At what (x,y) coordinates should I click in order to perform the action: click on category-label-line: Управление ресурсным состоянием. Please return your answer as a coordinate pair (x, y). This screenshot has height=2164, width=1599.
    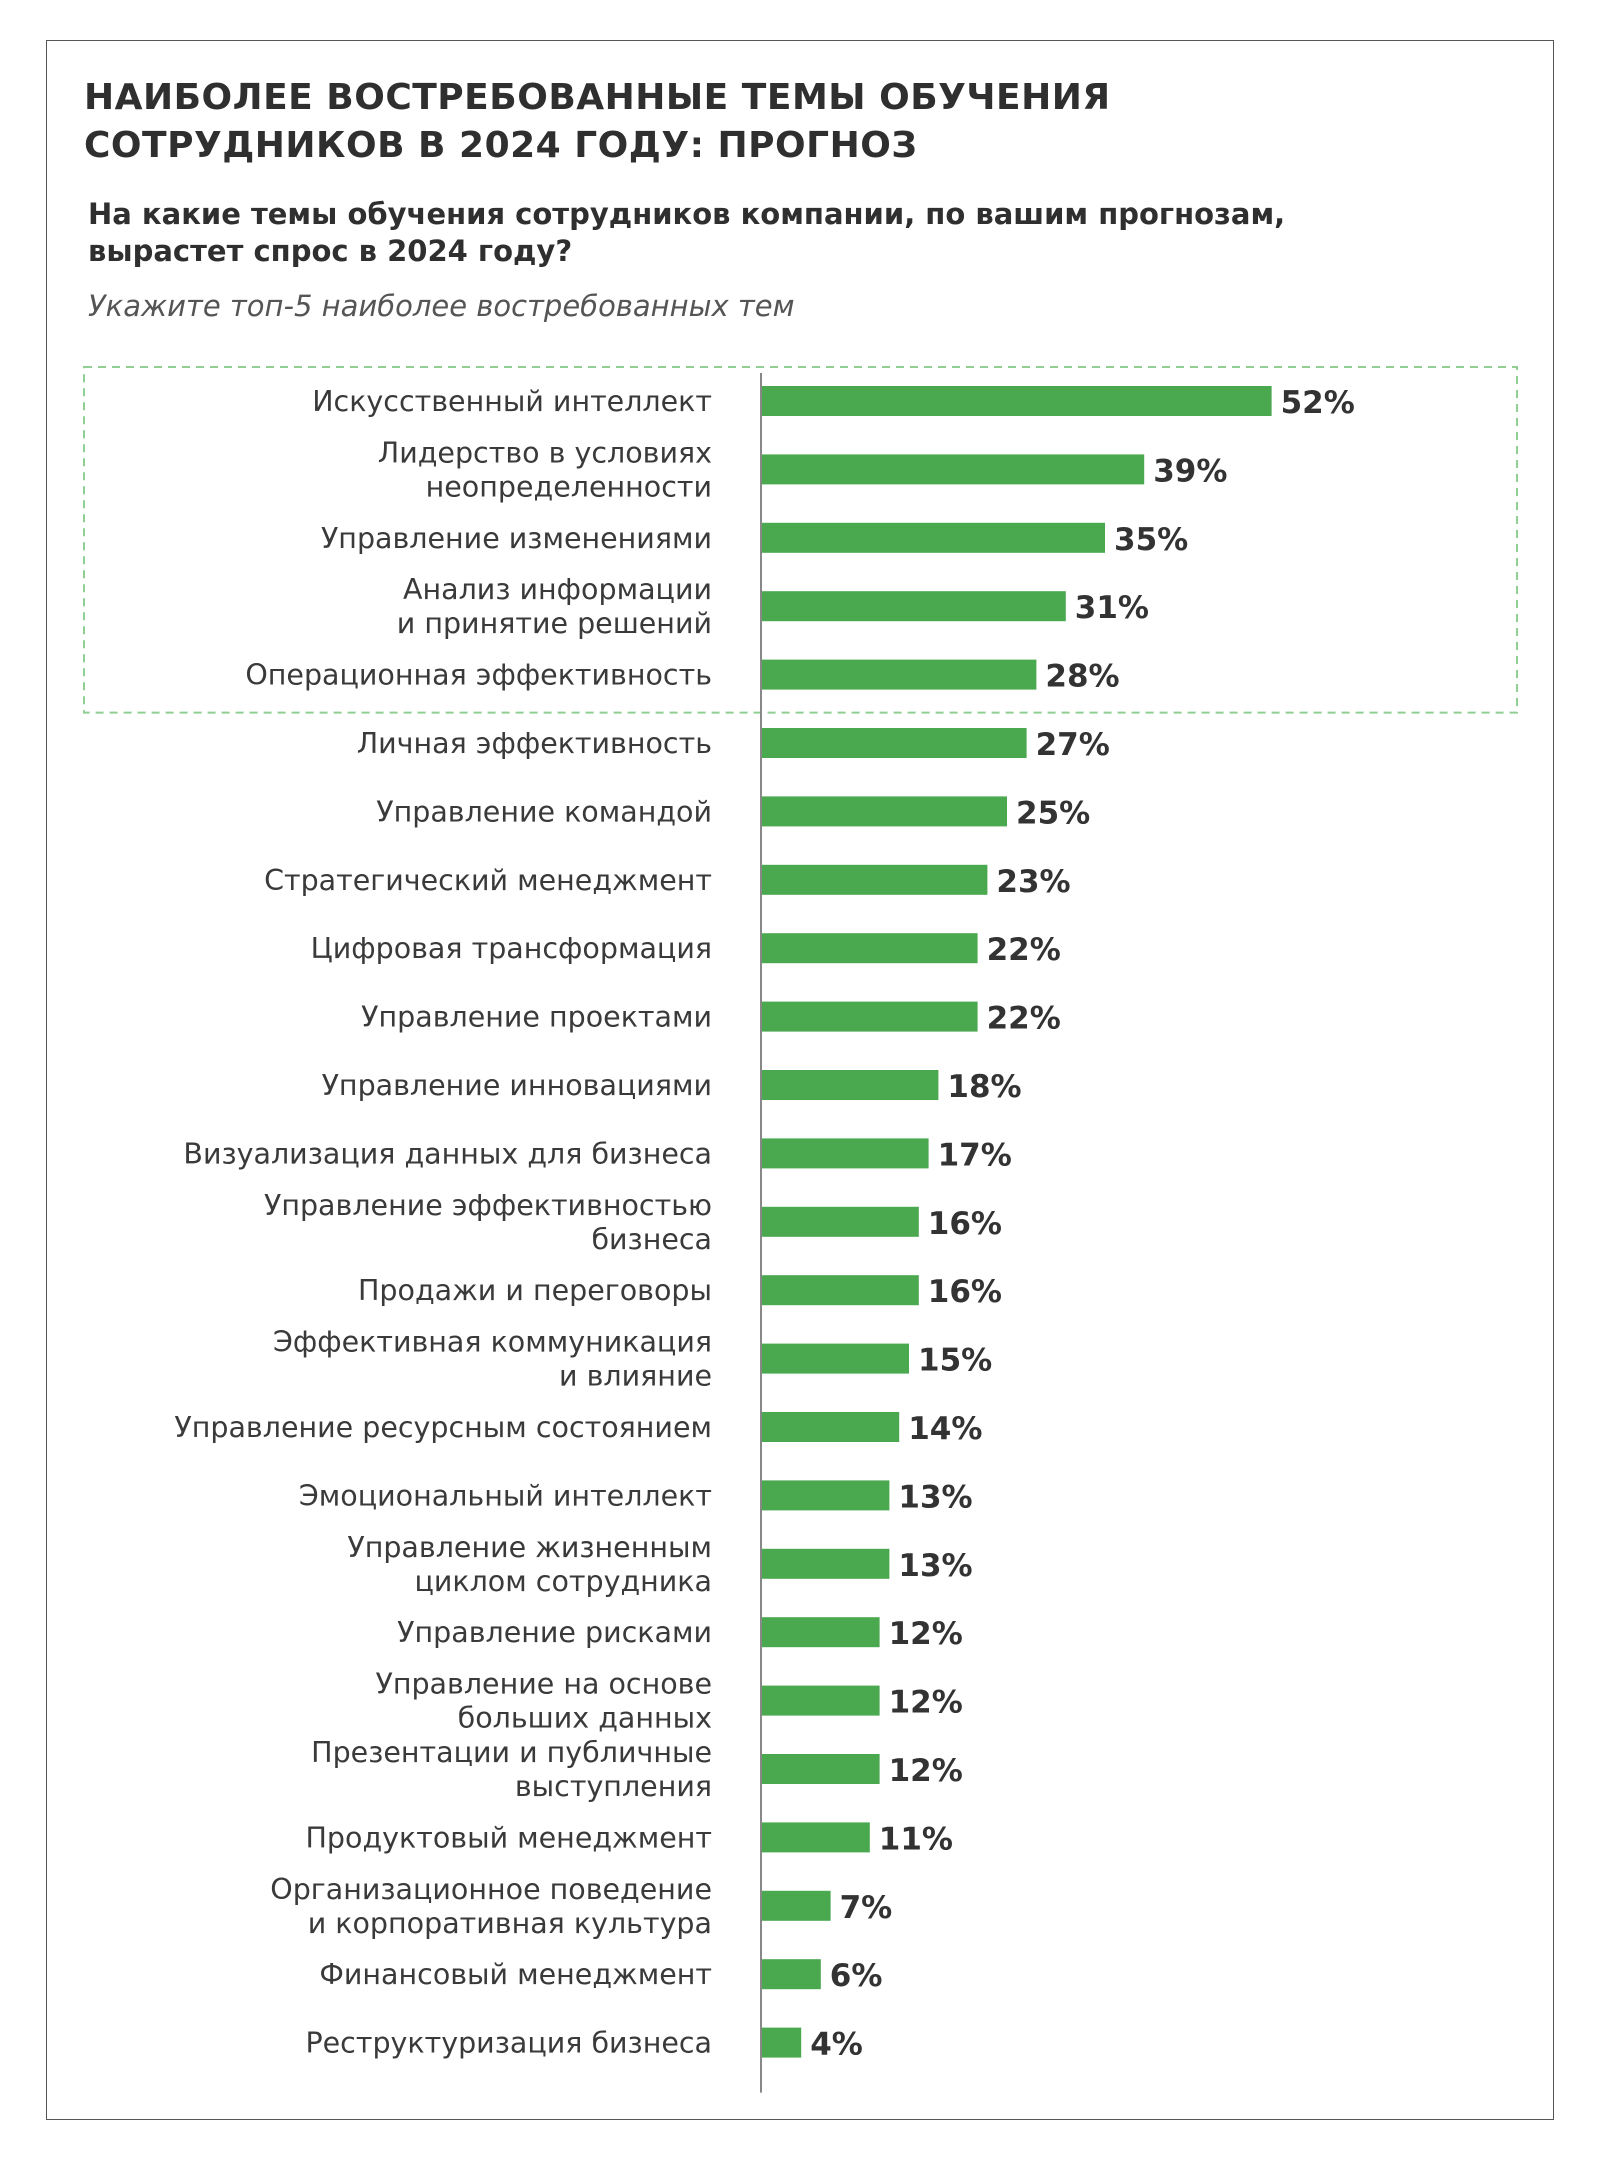
    Looking at the image, I should click on (443, 1427).